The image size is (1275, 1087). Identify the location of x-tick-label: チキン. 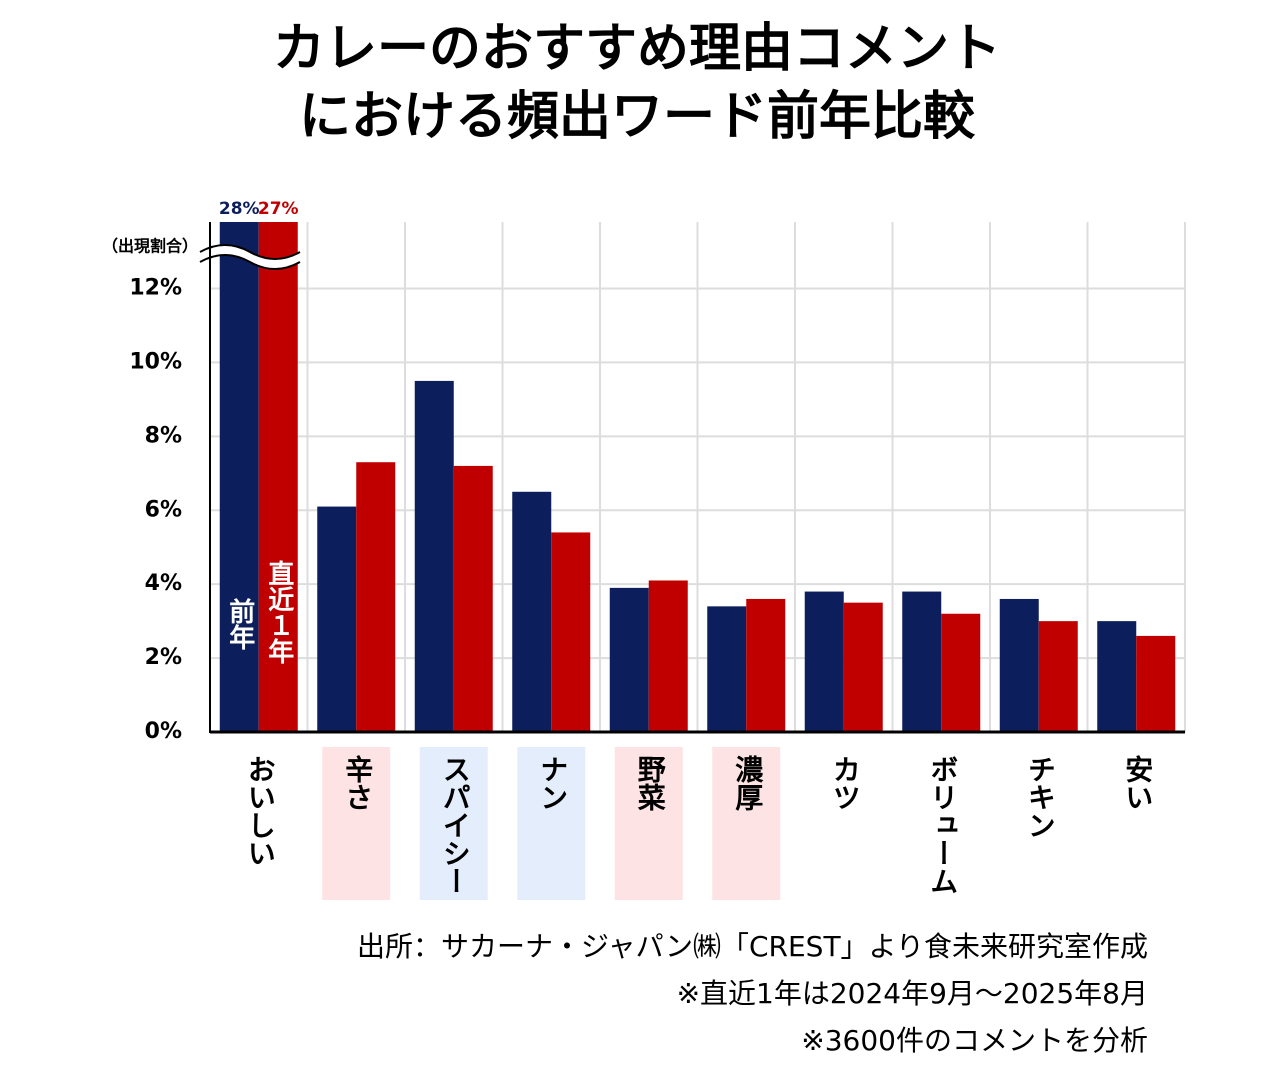
(1040, 797).